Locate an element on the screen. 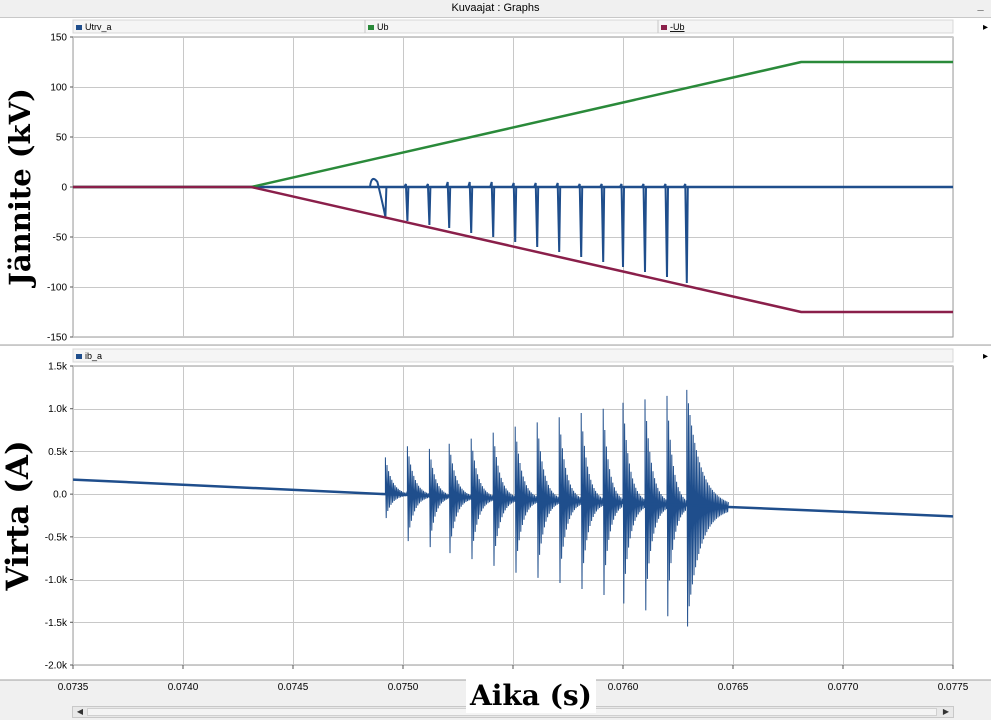 Image resolution: width=991 pixels, height=720 pixels. x-tick-label: 0.0750 is located at coordinates (403, 687).